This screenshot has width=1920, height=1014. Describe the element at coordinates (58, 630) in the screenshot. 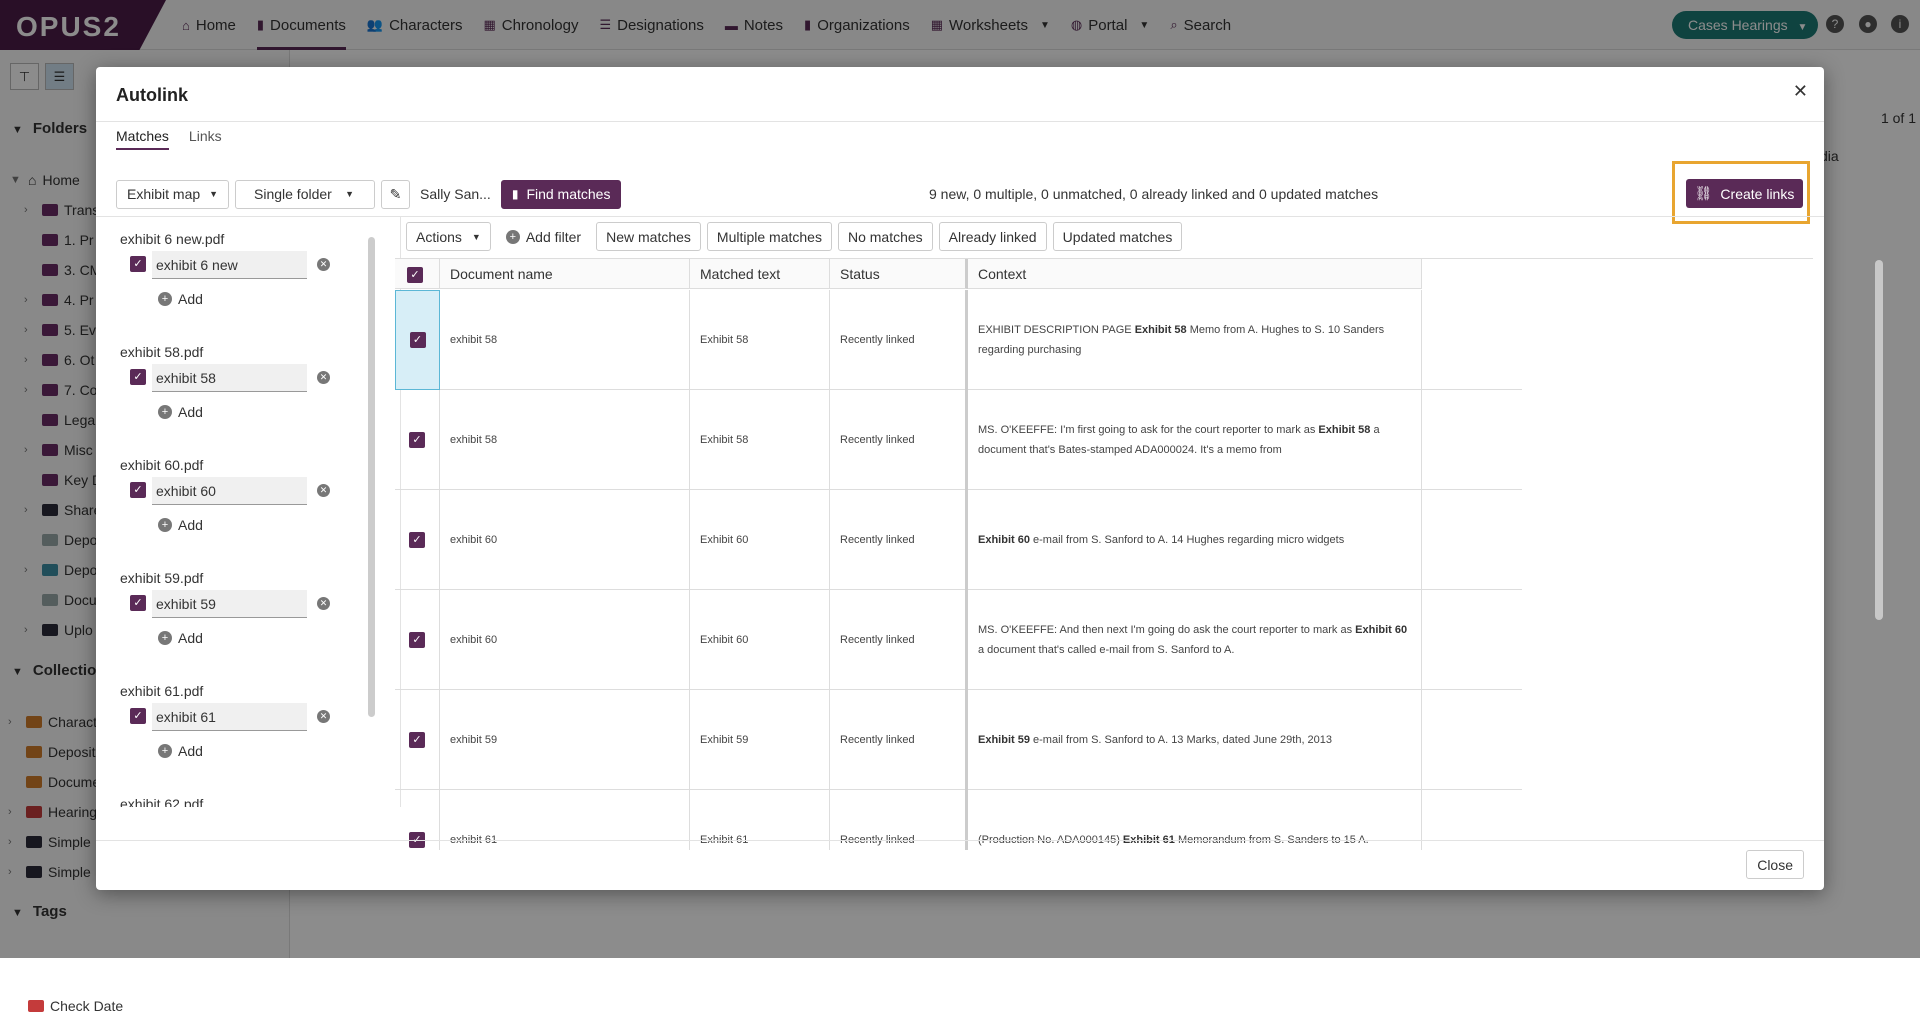

I see `folder-item: › Uplo` at that location.